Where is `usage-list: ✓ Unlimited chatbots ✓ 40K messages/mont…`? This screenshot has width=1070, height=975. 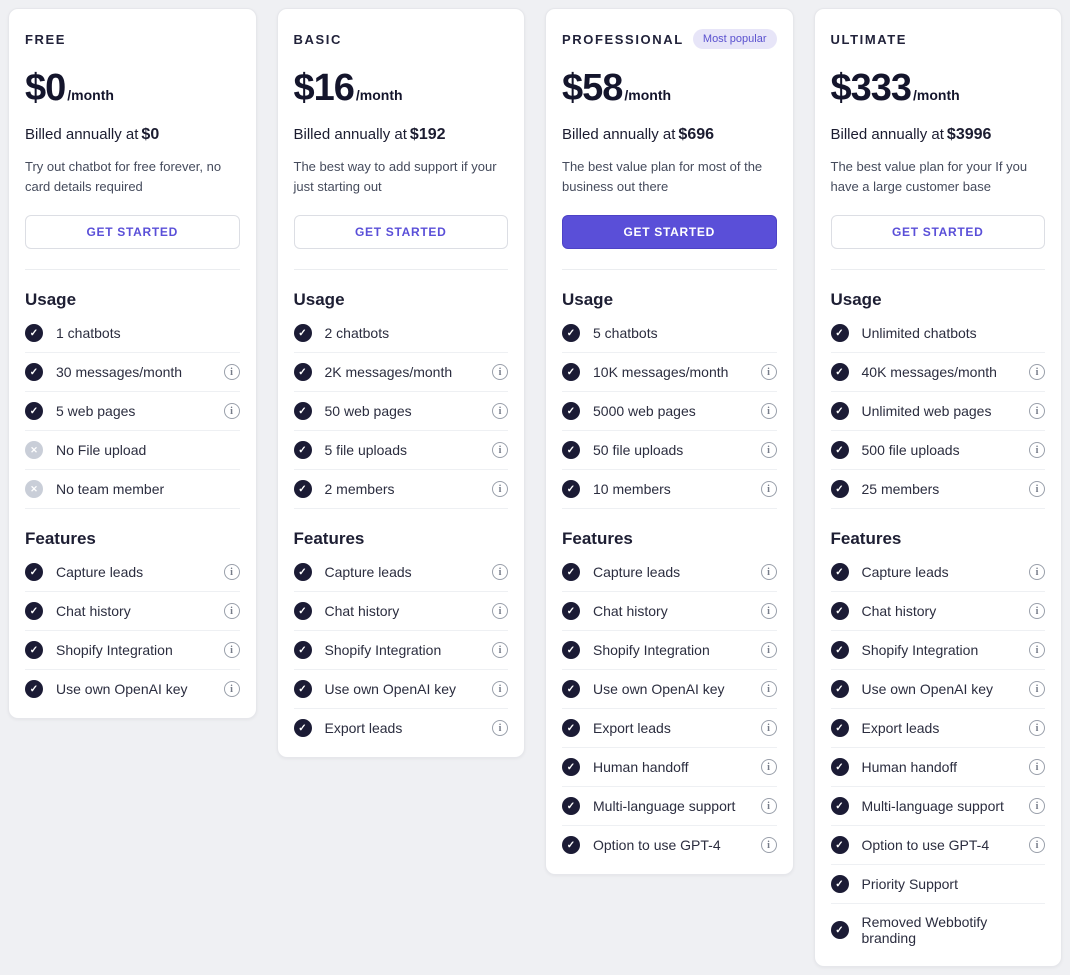
usage-list: ✓ Unlimited chatbots ✓ 40K messages/mont… is located at coordinates (937, 412).